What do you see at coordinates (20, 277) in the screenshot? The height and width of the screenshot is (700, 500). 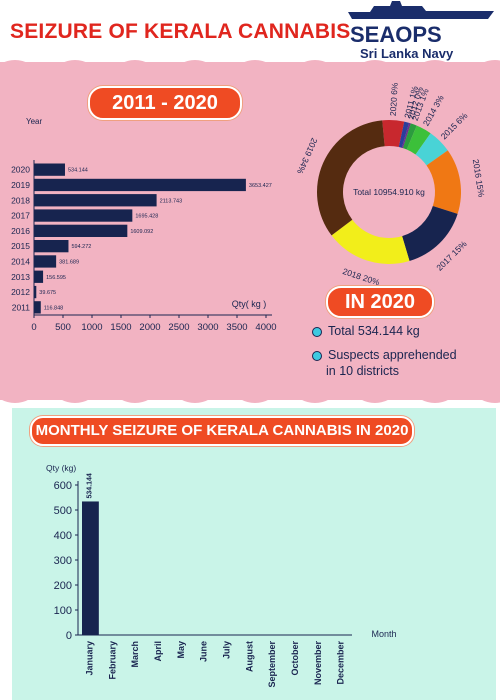 I see `year-label-2013: 2013` at bounding box center [20, 277].